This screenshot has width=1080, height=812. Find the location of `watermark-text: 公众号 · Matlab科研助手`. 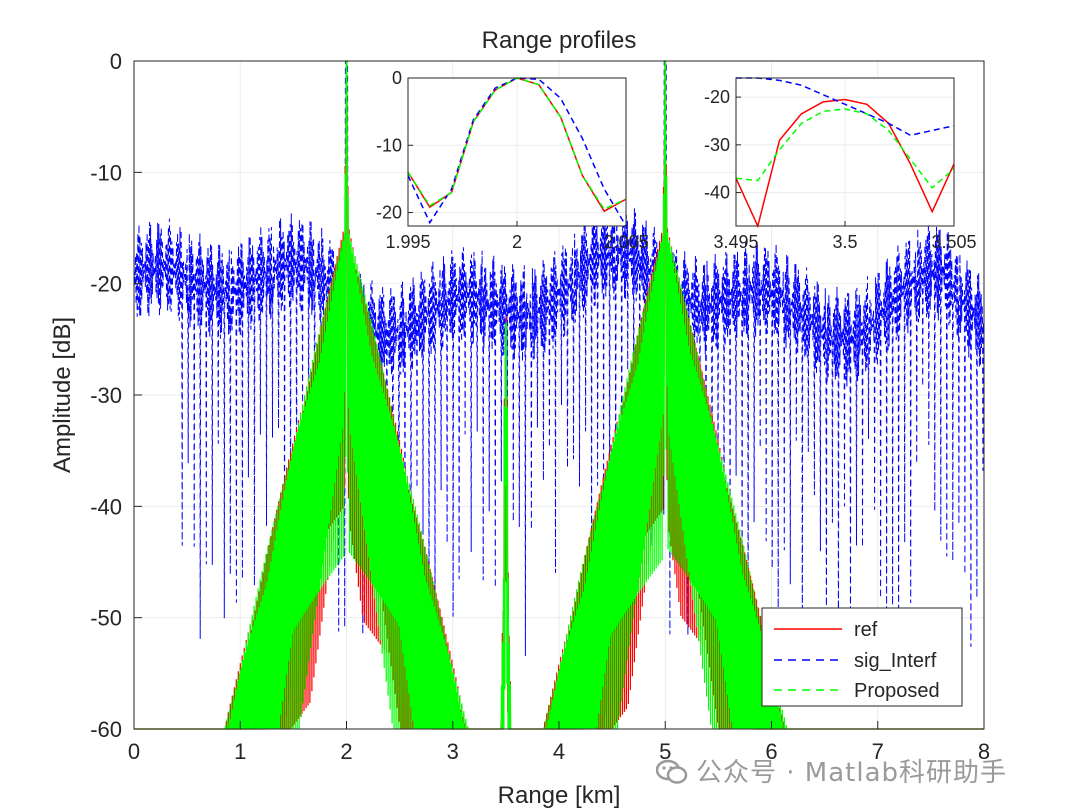

watermark-text: 公众号 · Matlab科研助手 is located at coordinates (852, 773).